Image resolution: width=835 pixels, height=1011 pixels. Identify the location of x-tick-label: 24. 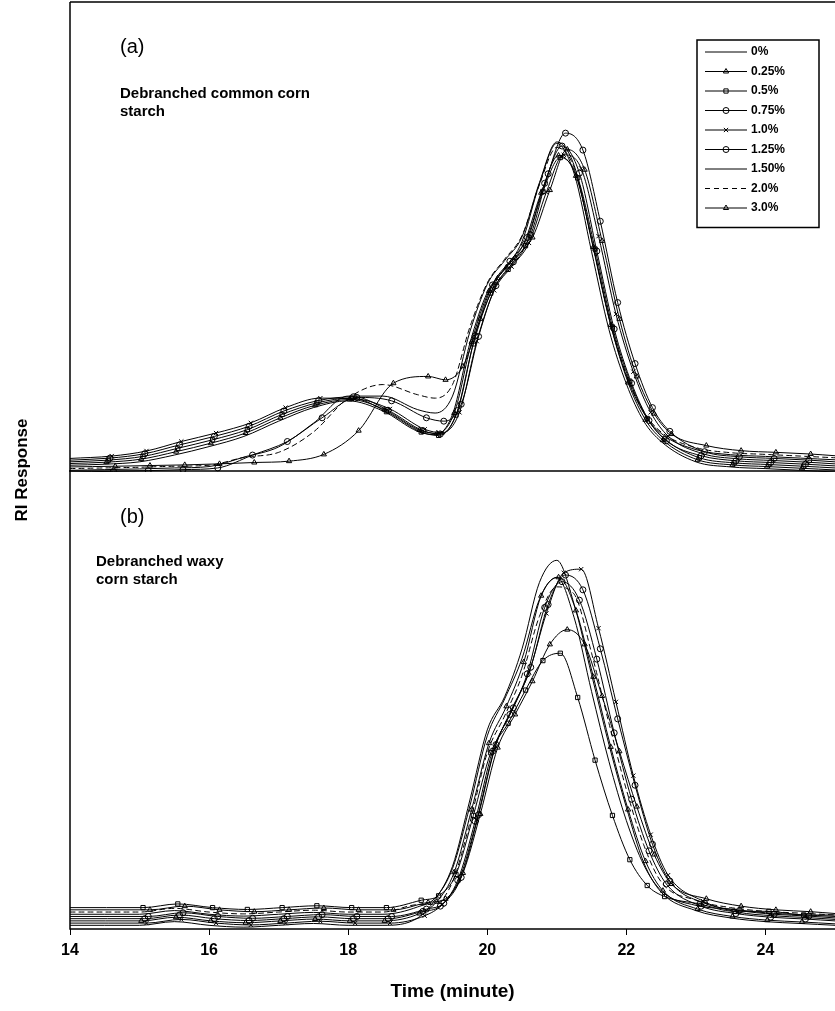
(765, 950).